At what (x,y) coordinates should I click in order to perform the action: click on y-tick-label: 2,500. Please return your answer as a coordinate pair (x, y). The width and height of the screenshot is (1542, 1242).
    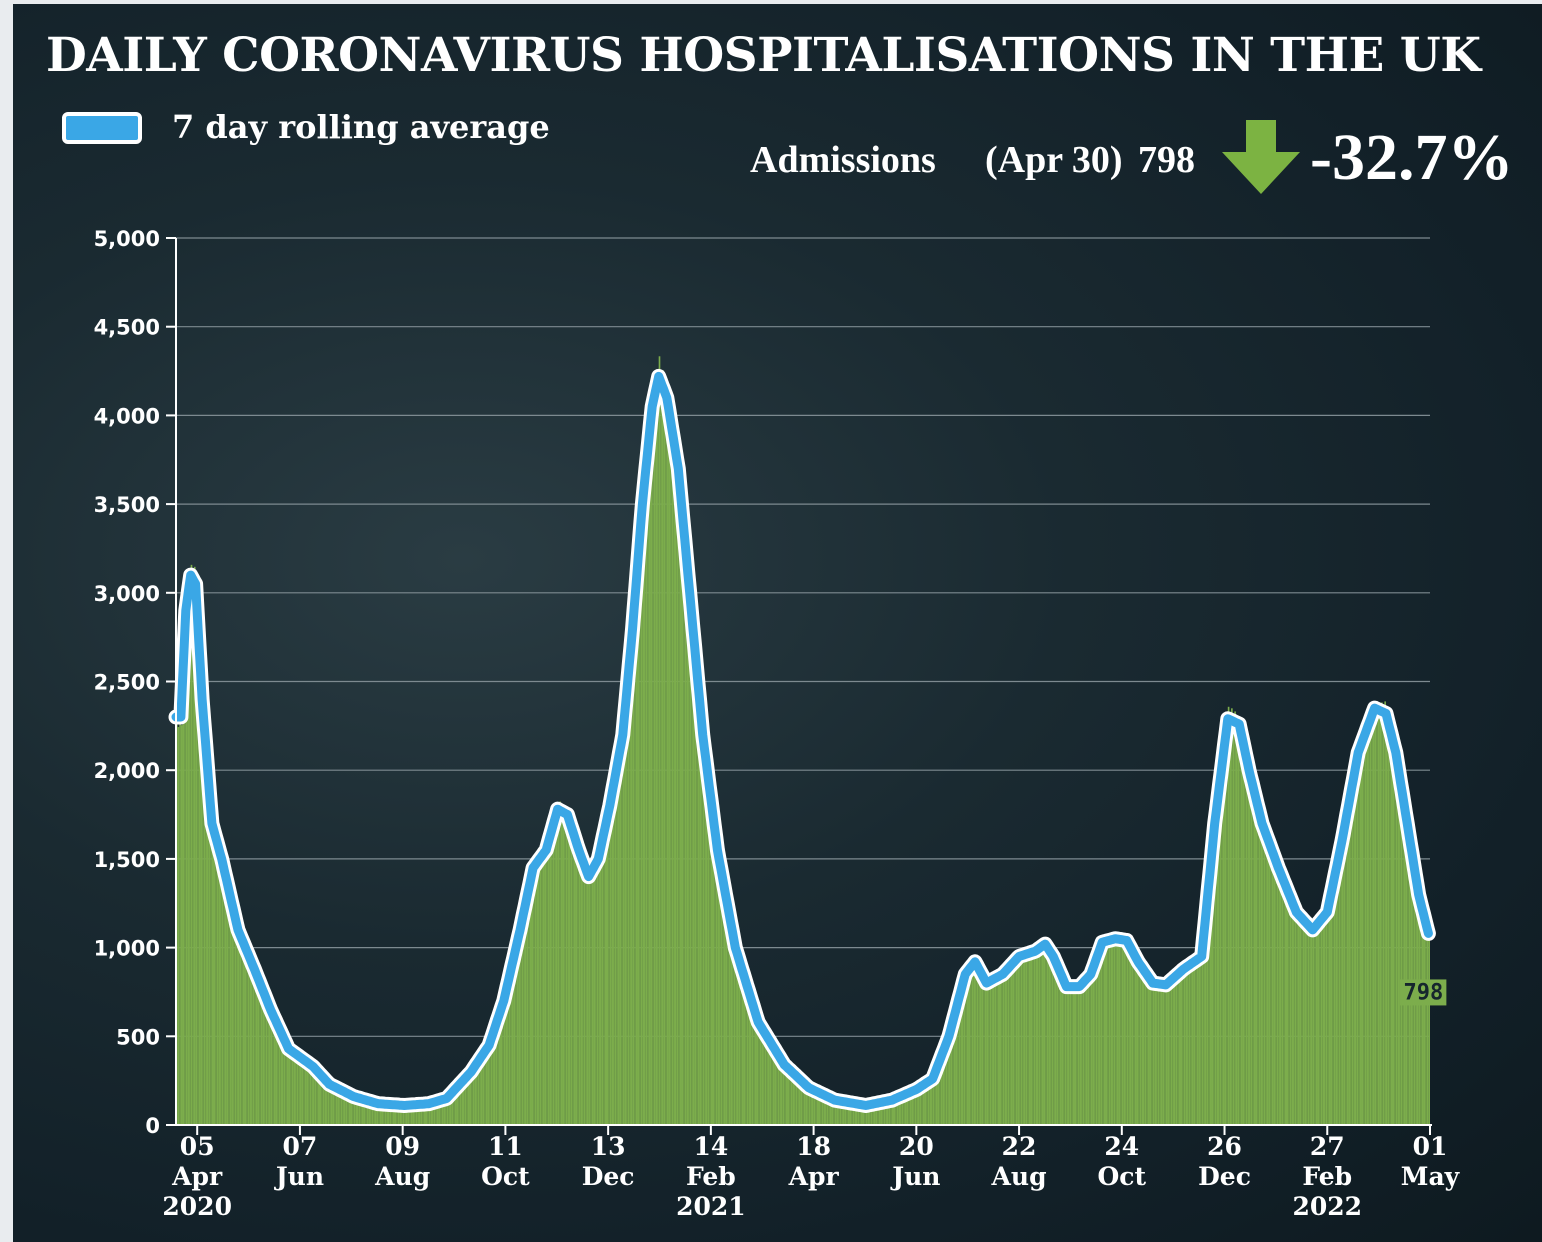
    Looking at the image, I should click on (127, 683).